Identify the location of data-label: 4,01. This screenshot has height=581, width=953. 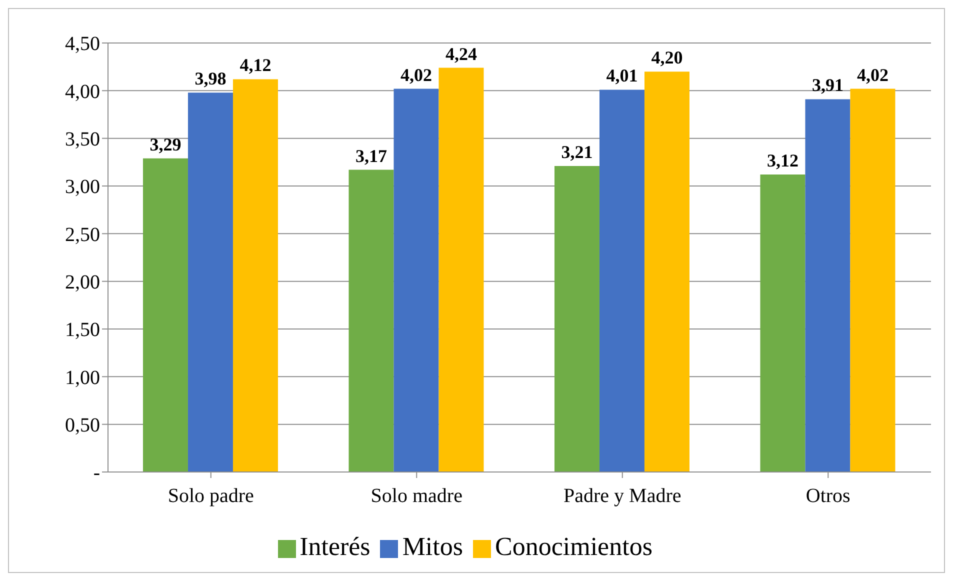
(622, 76).